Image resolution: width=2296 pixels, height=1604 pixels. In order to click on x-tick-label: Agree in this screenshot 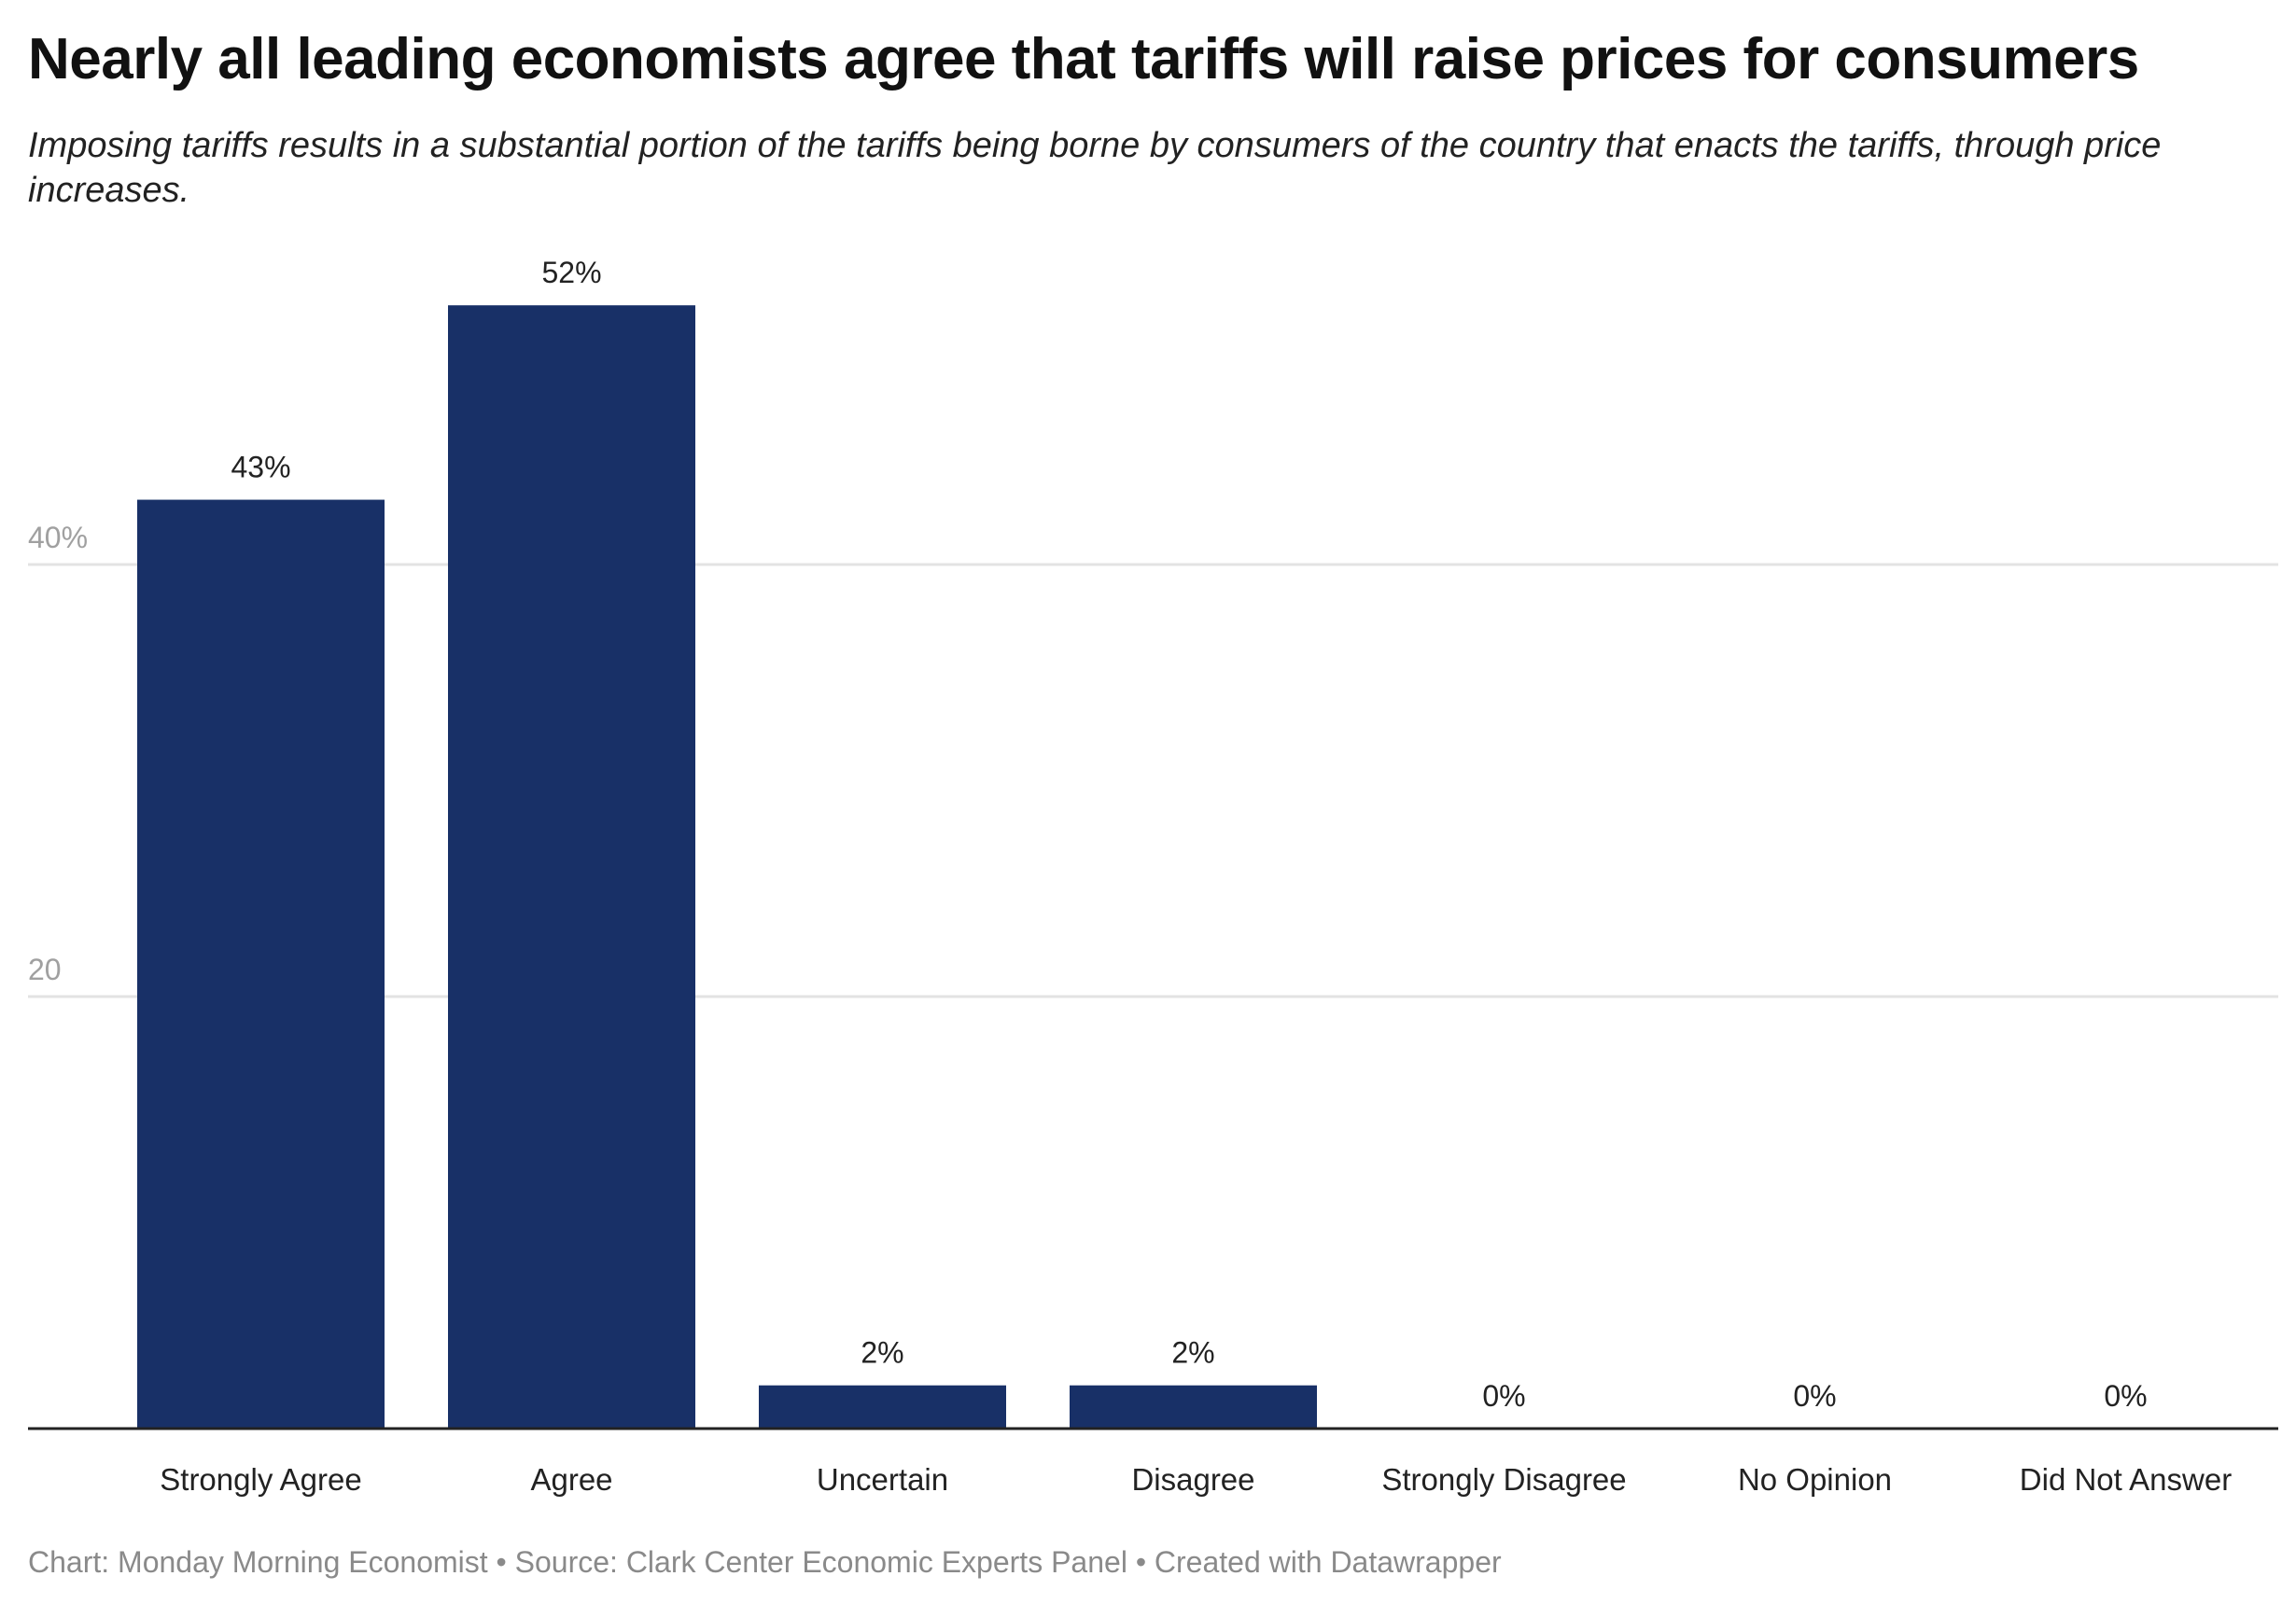, I will do `click(571, 1479)`.